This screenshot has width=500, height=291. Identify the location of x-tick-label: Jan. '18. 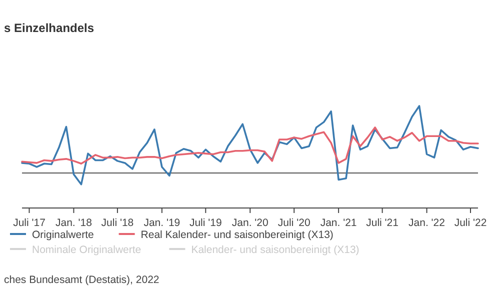
(73, 223).